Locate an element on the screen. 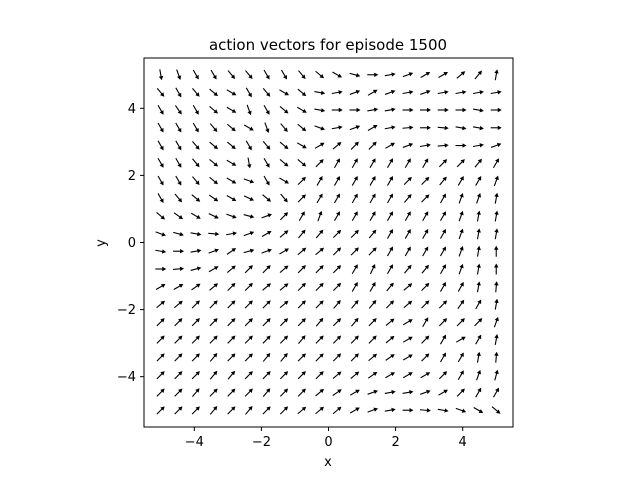 The image size is (640, 480). x-tick-label: 2 is located at coordinates (395, 442).